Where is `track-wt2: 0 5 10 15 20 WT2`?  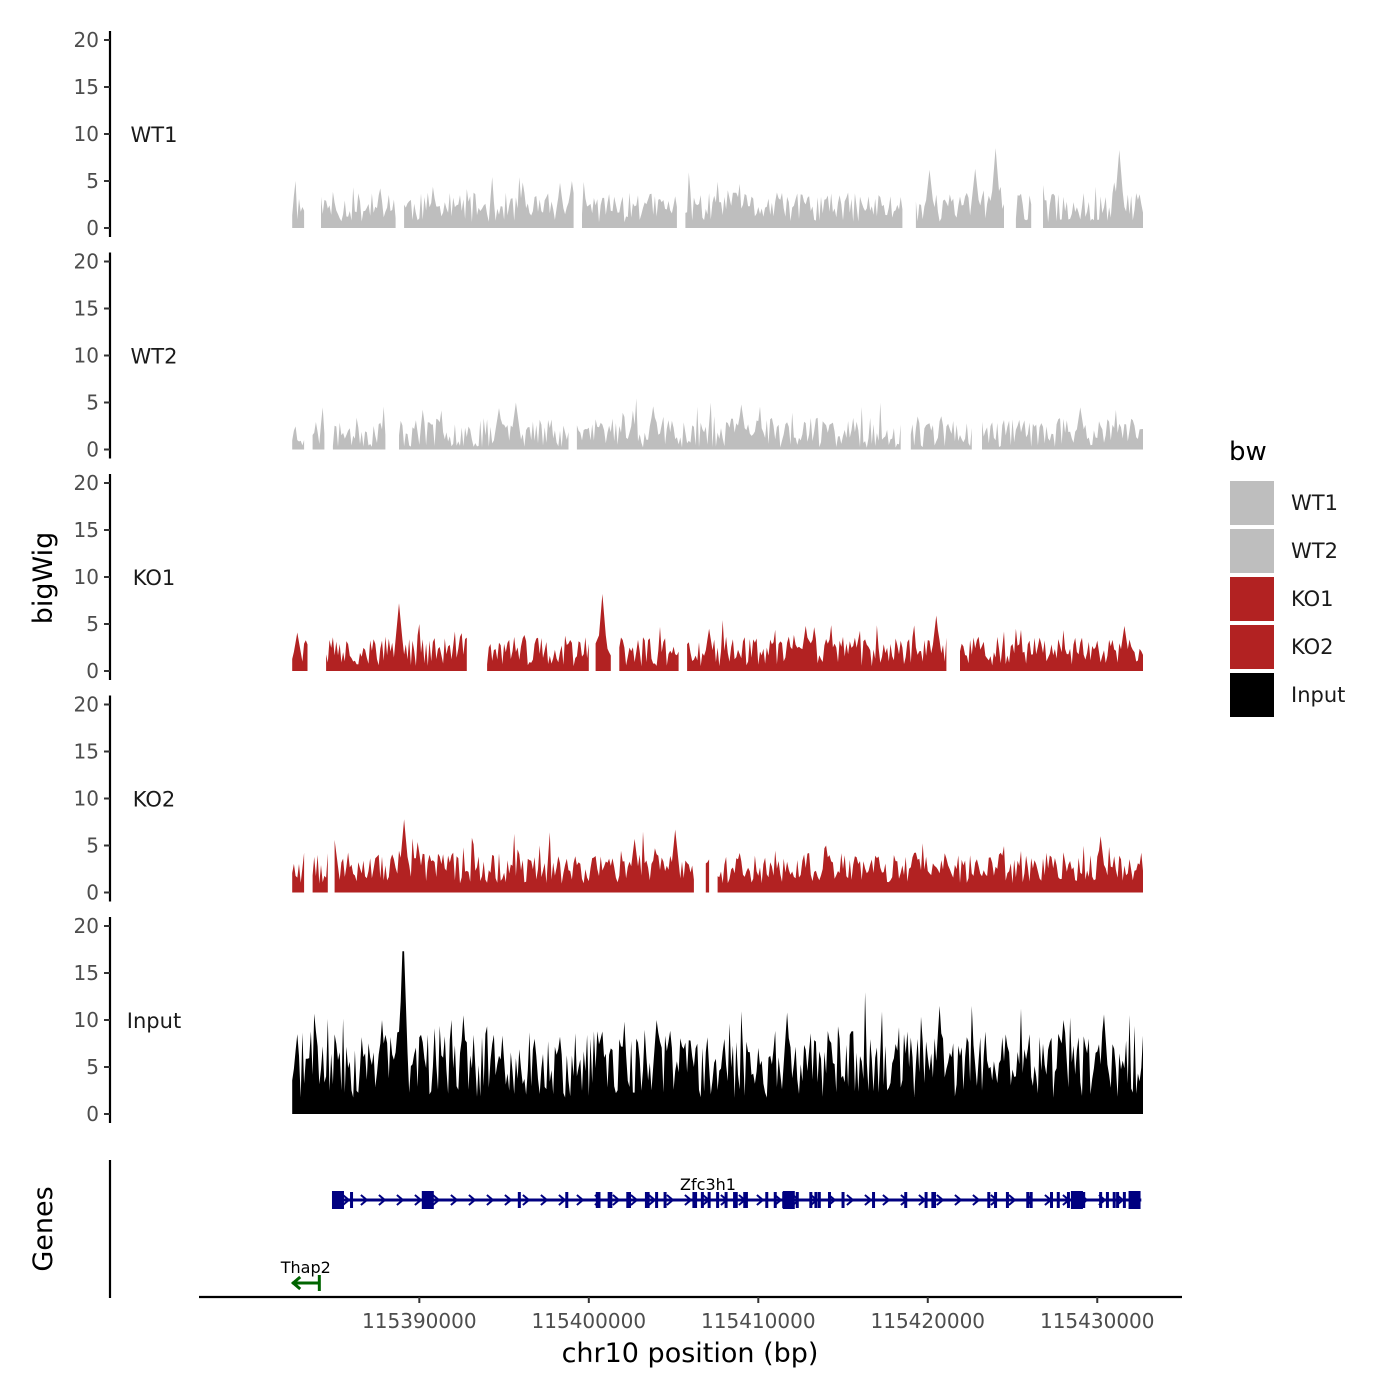
track-wt2: 0 5 10 15 20 WT2 is located at coordinates (608, 356).